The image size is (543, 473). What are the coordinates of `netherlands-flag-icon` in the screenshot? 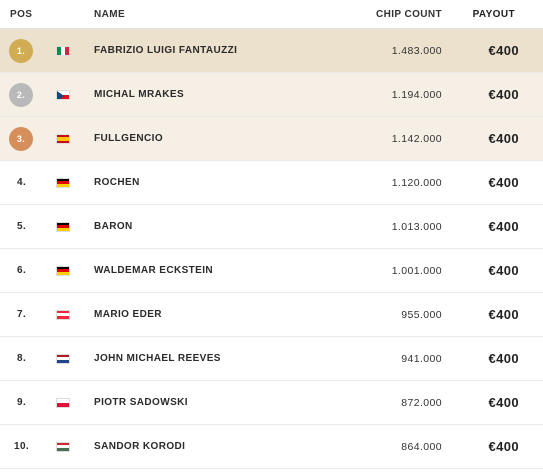 It's located at (63, 358).